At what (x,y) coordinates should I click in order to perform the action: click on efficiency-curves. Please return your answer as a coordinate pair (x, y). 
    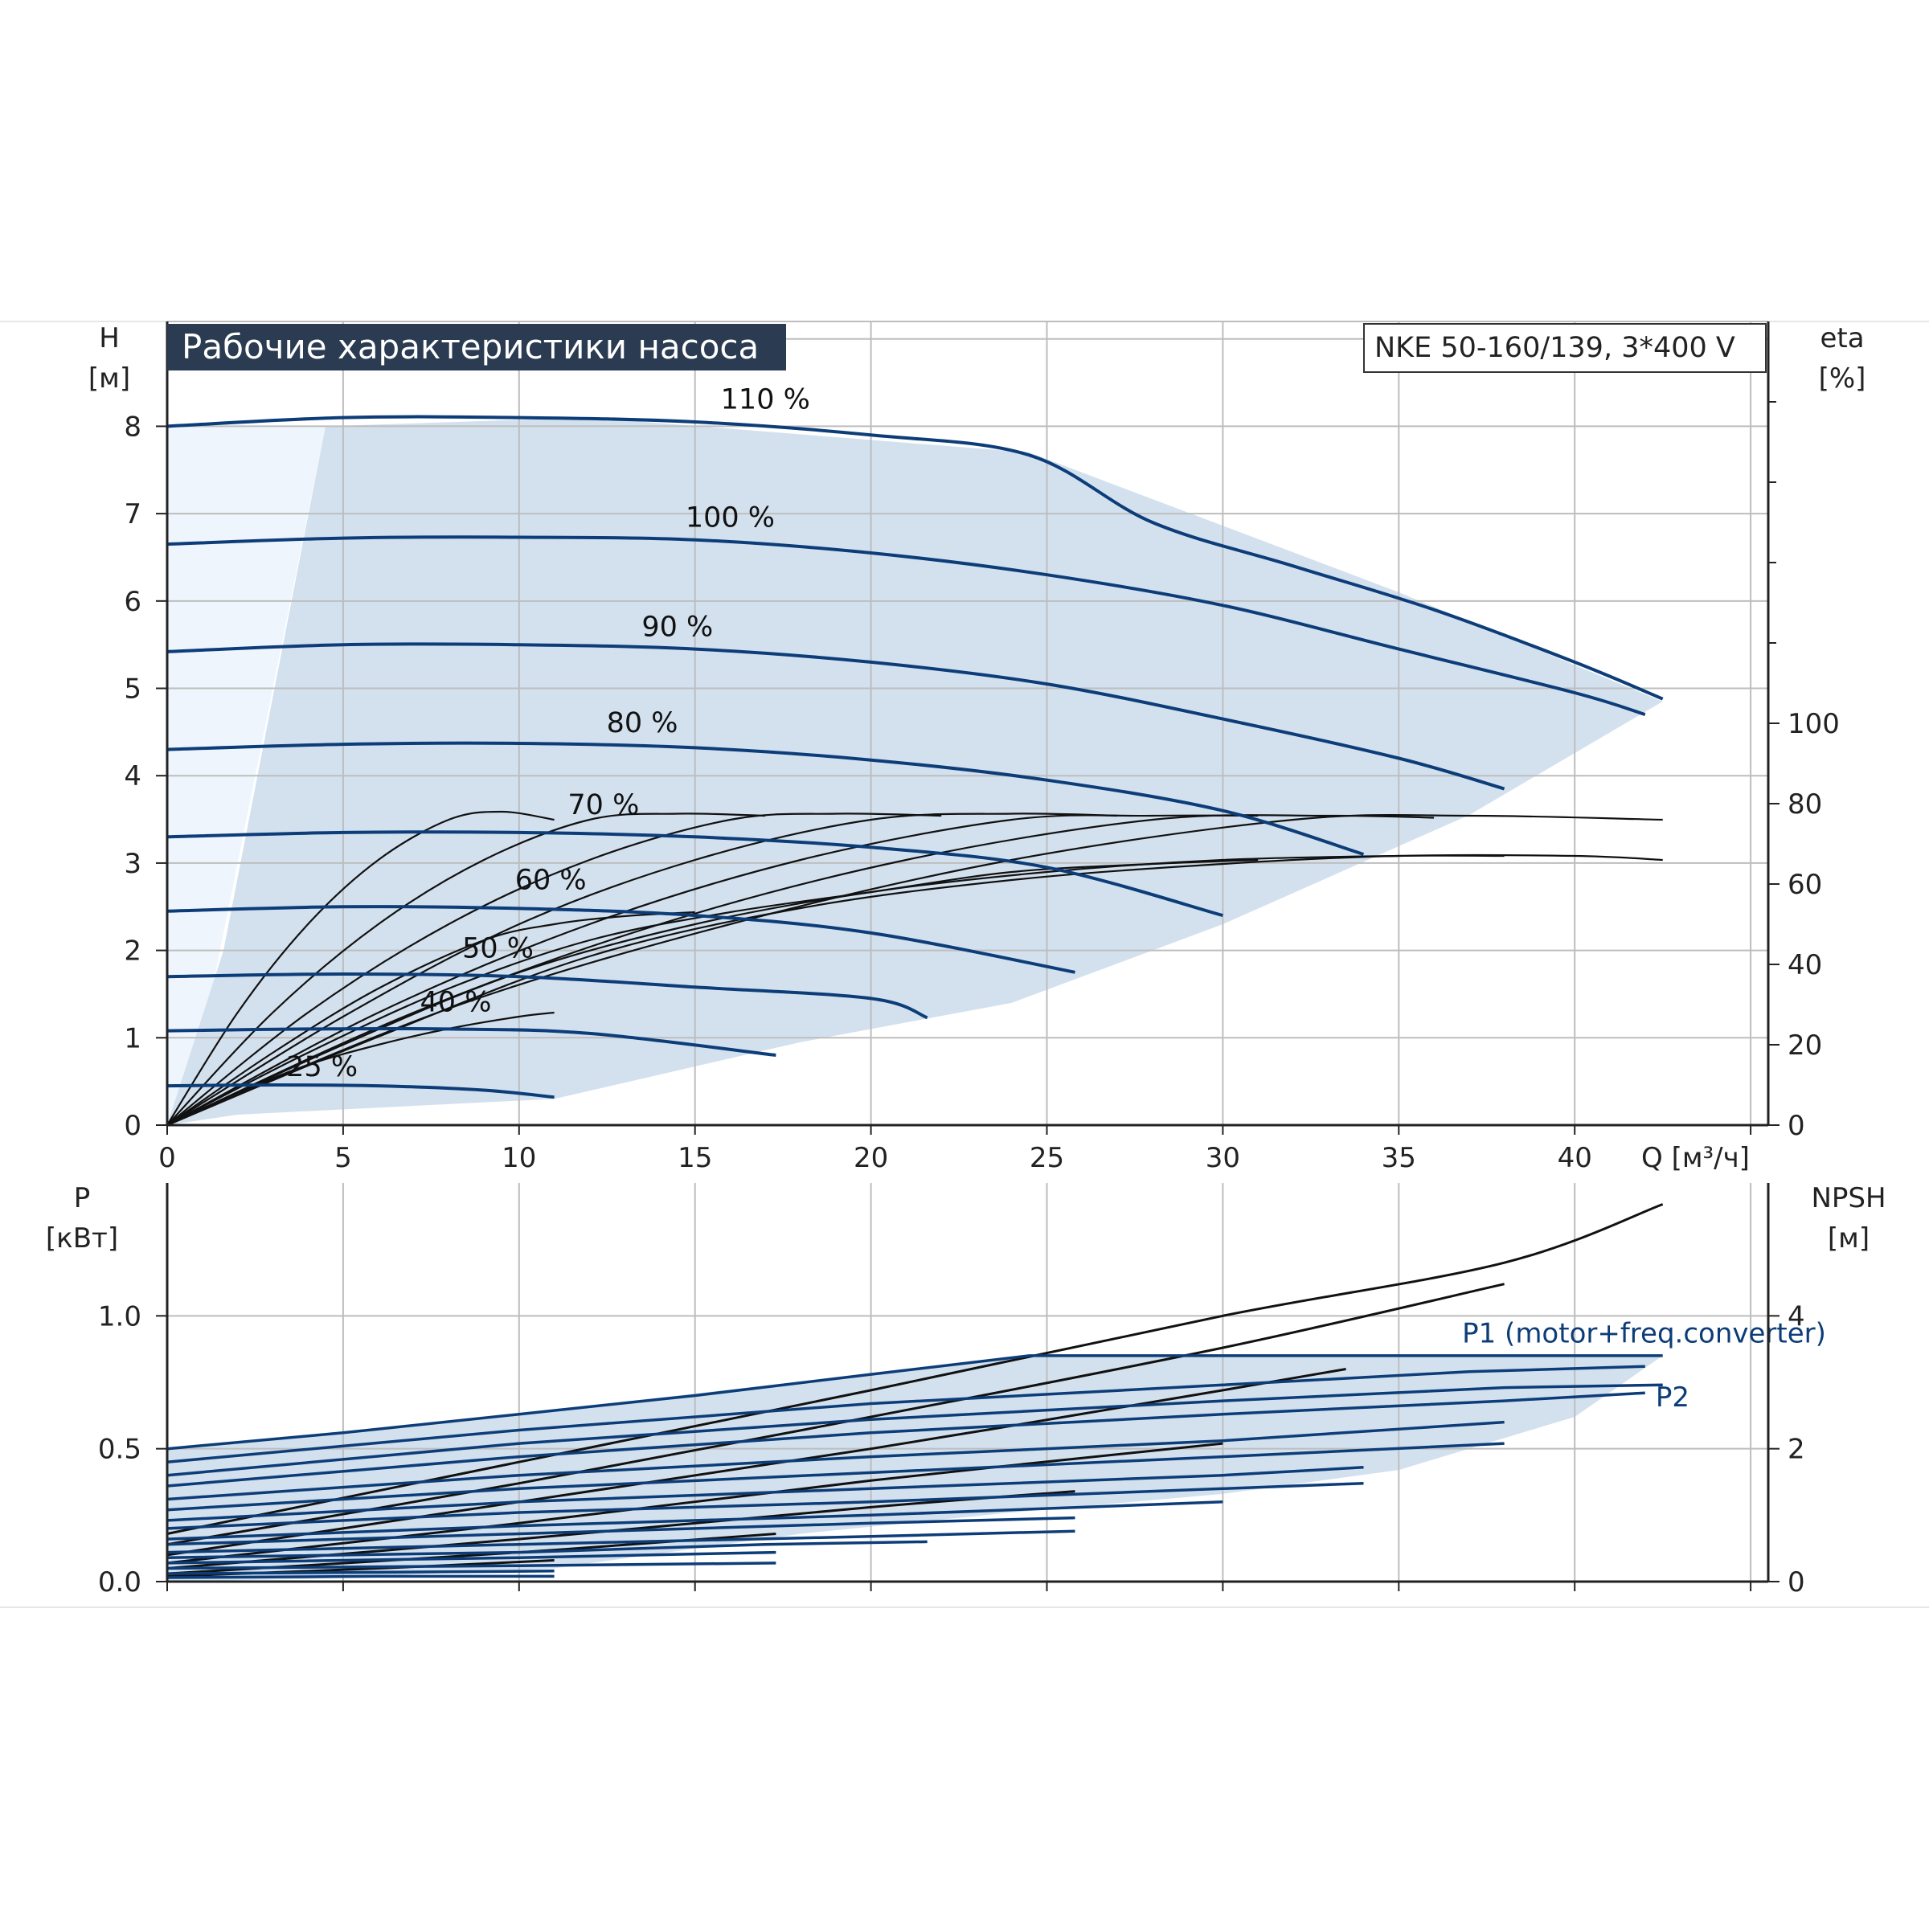
    Looking at the image, I should click on (914, 968).